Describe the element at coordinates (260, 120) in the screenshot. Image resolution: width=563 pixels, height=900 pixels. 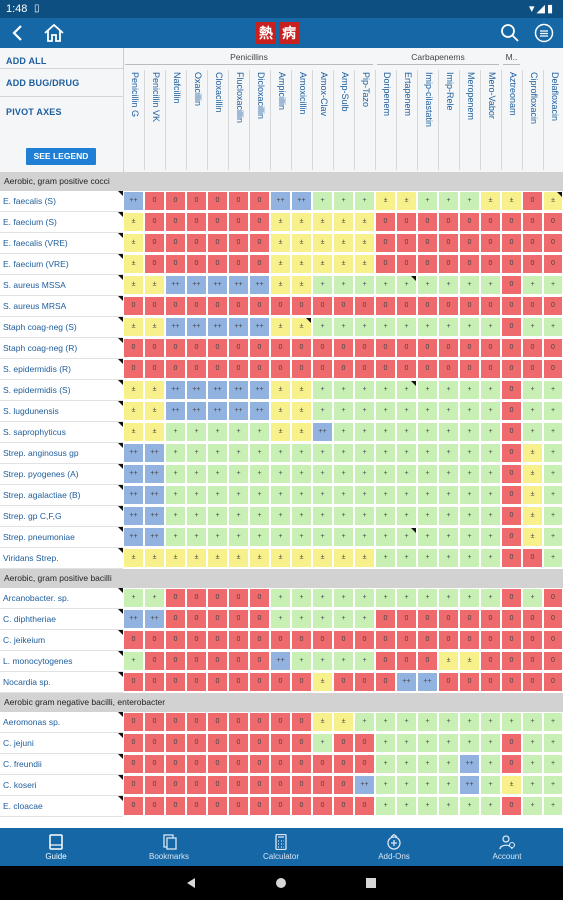
I see `drug-column-header: Dicloxacillin` at that location.